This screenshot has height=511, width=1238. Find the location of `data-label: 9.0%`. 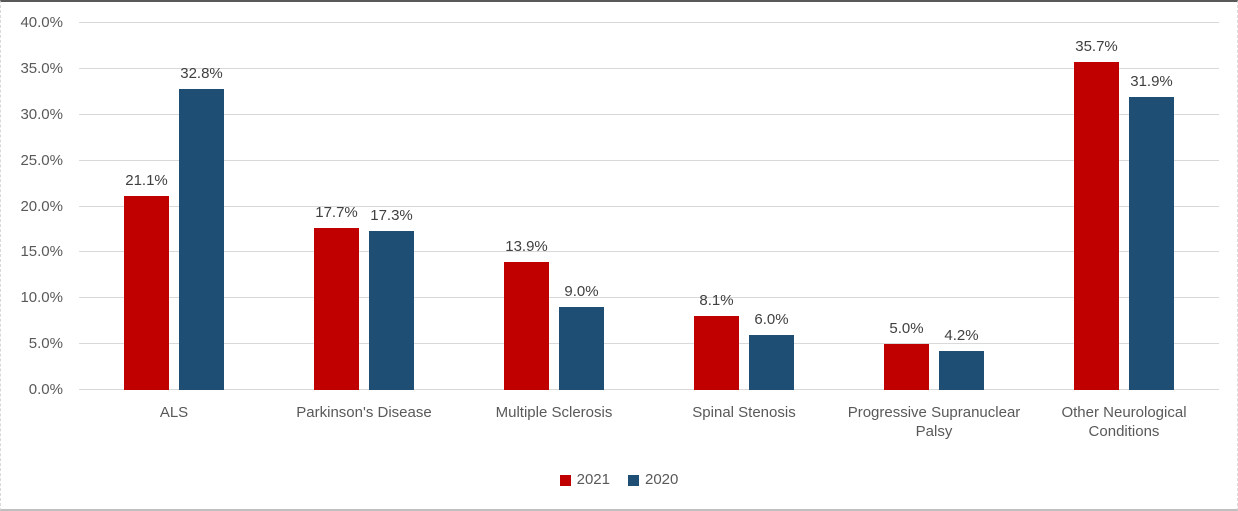

data-label: 9.0% is located at coordinates (581, 292).